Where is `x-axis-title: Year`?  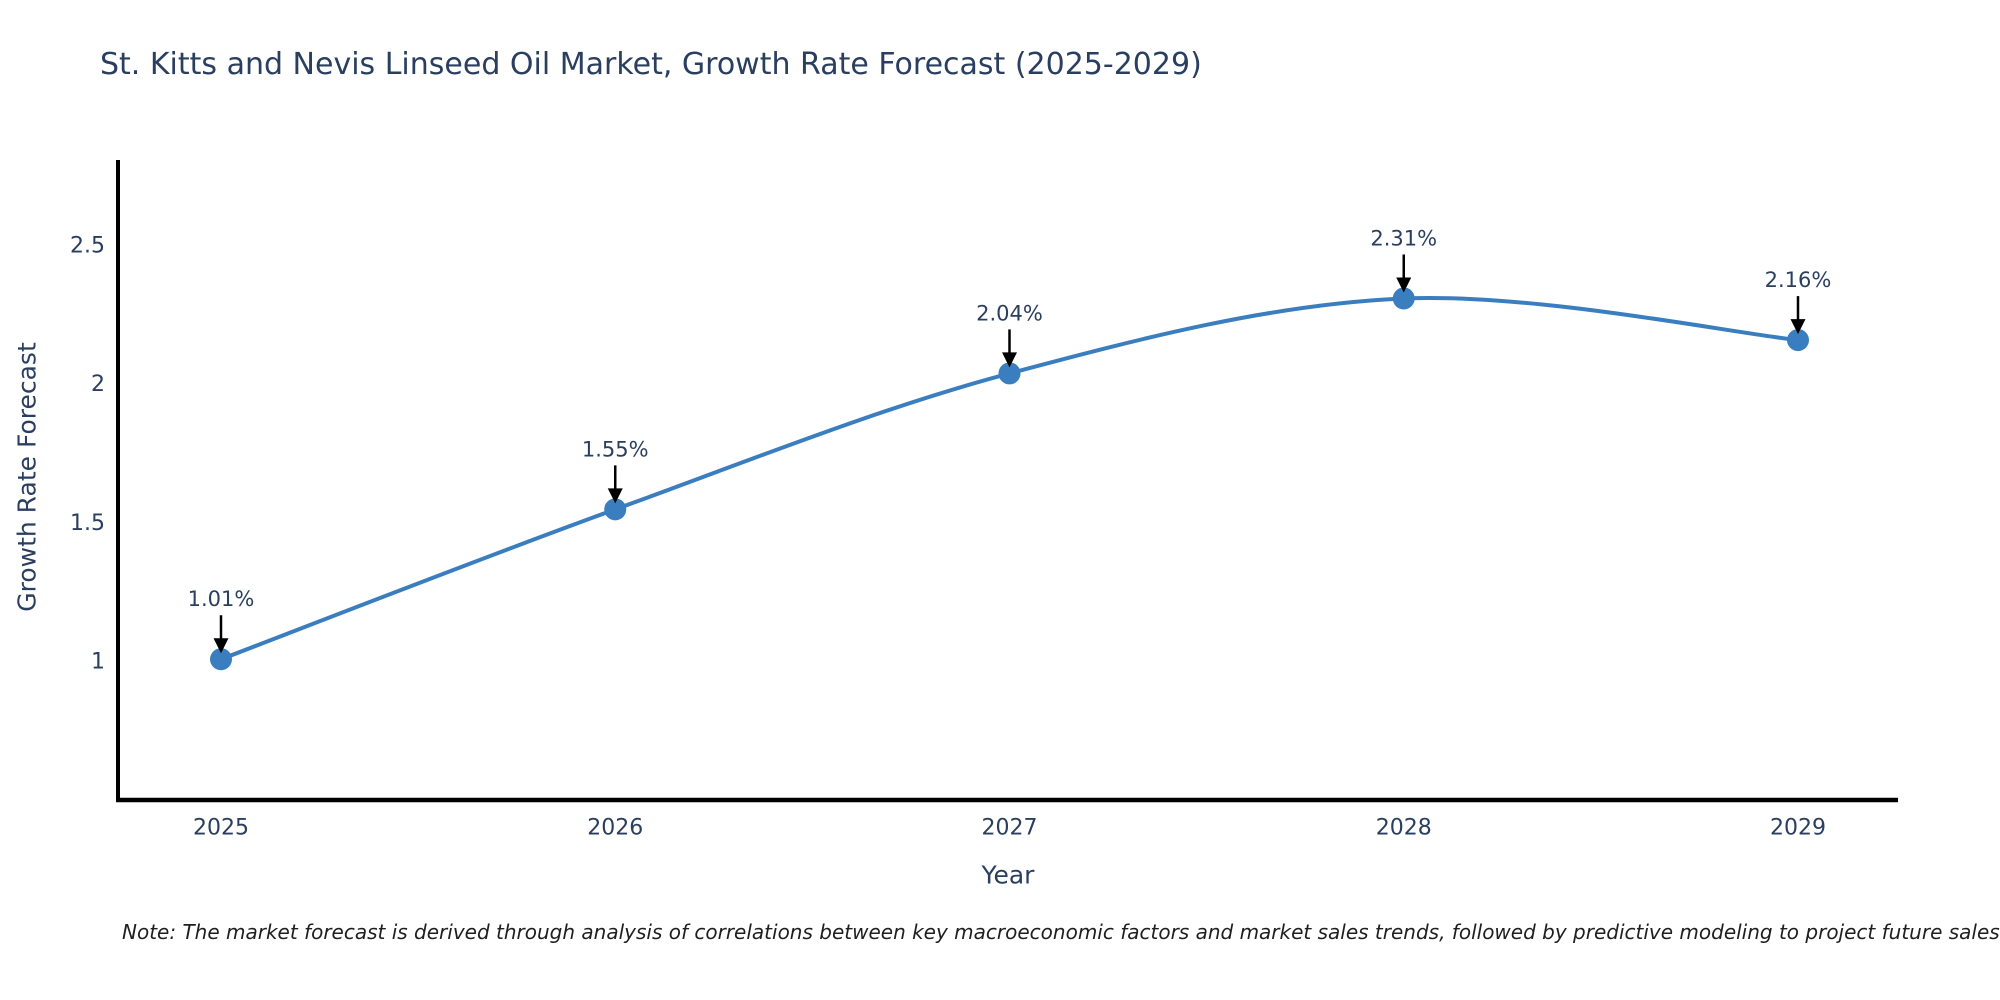
x-axis-title: Year is located at coordinates (1008, 875).